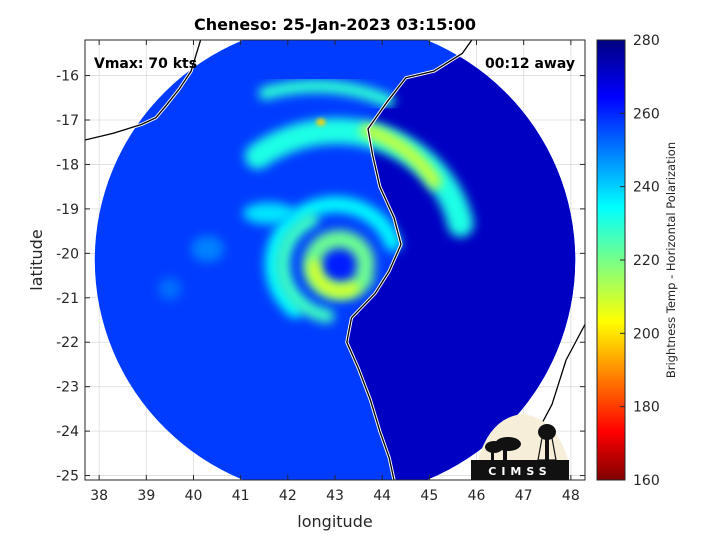 This screenshot has width=720, height=540. Describe the element at coordinates (67, 388) in the screenshot. I see `y-tick-label: -23` at that location.